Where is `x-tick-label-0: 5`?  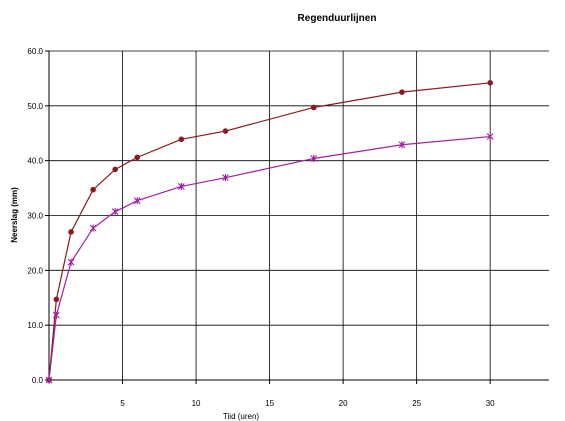 x-tick-label-0: 5 is located at coordinates (122, 403).